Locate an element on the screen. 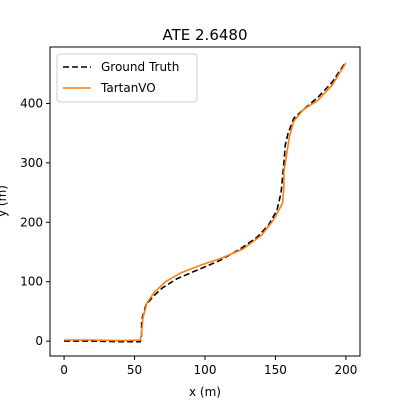  x-tick-label: 0 is located at coordinates (64, 370).